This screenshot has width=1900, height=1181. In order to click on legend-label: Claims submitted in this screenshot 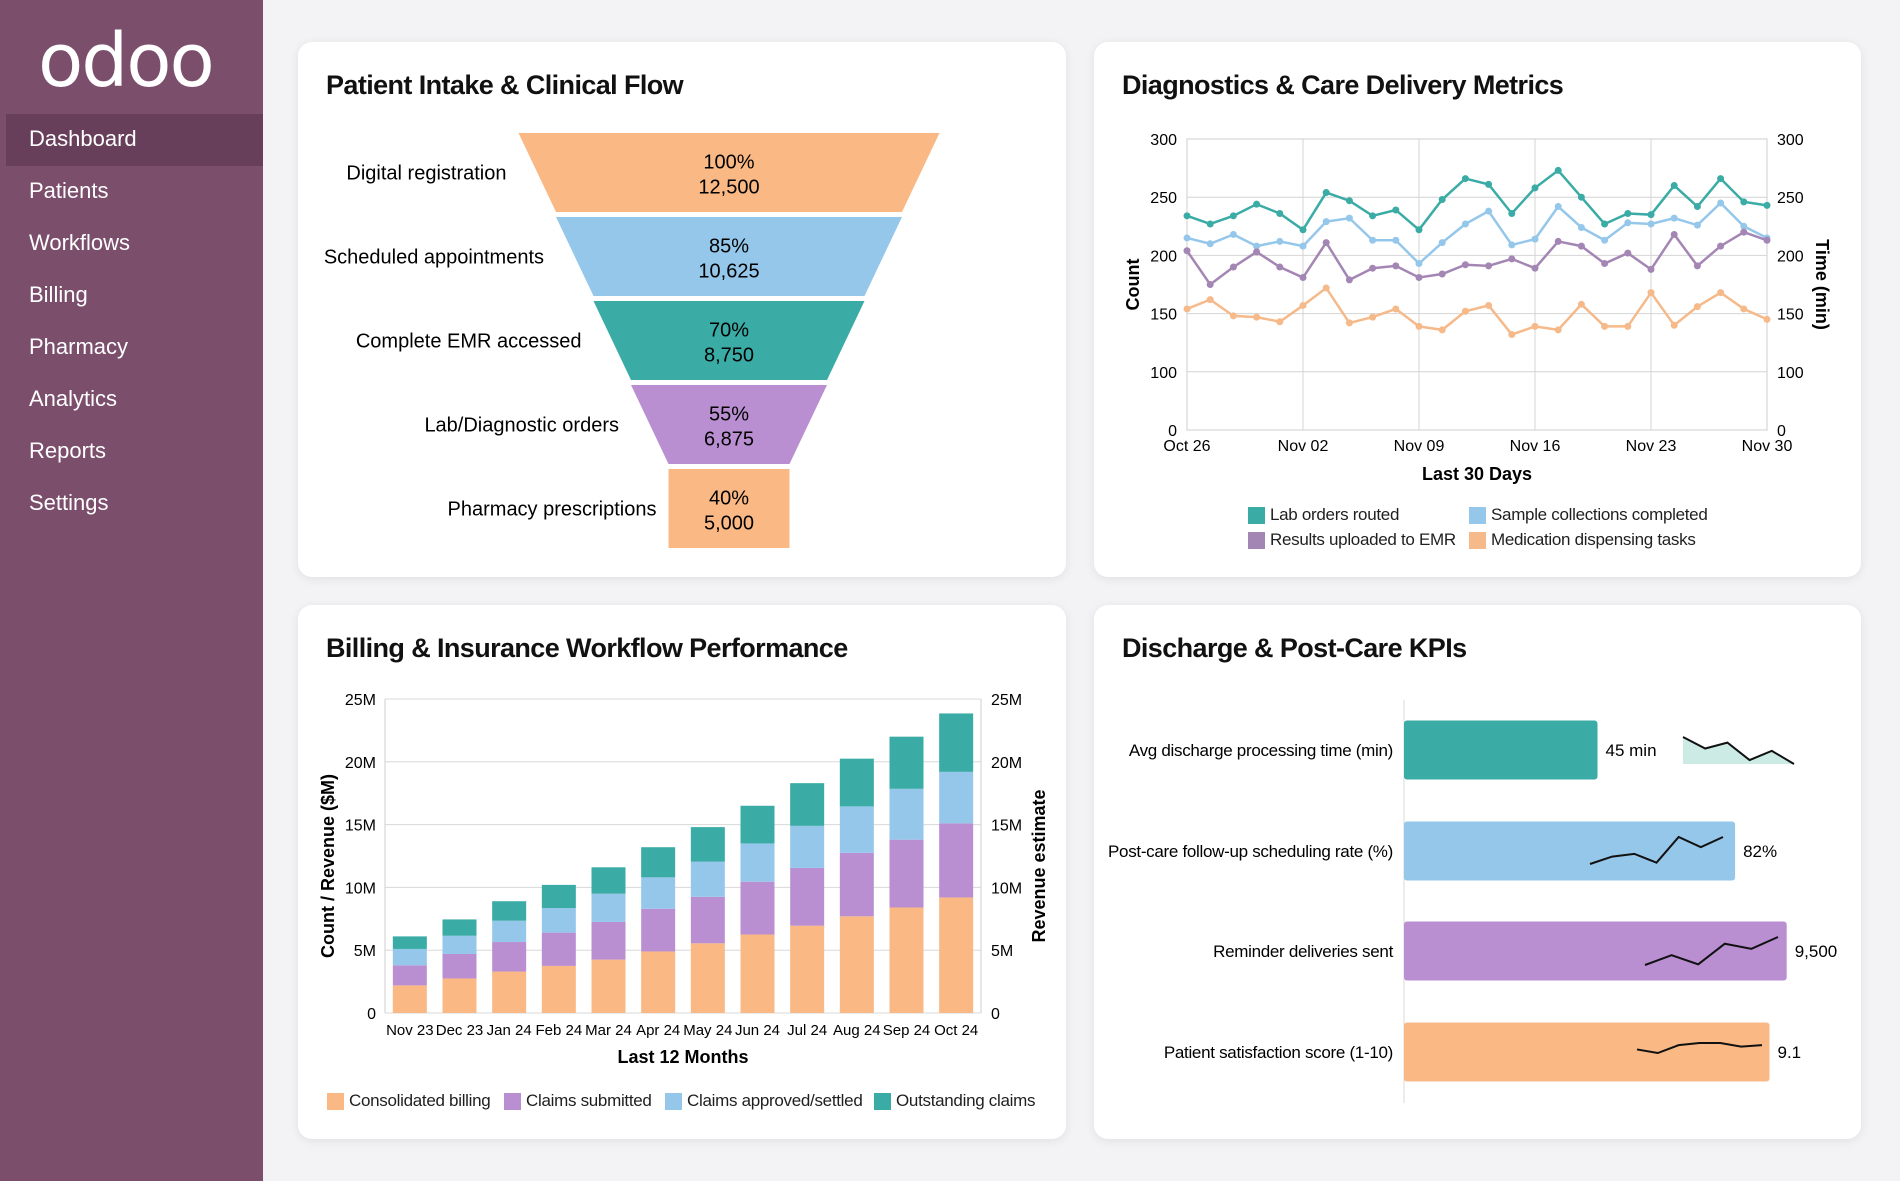, I will do `click(589, 1100)`.